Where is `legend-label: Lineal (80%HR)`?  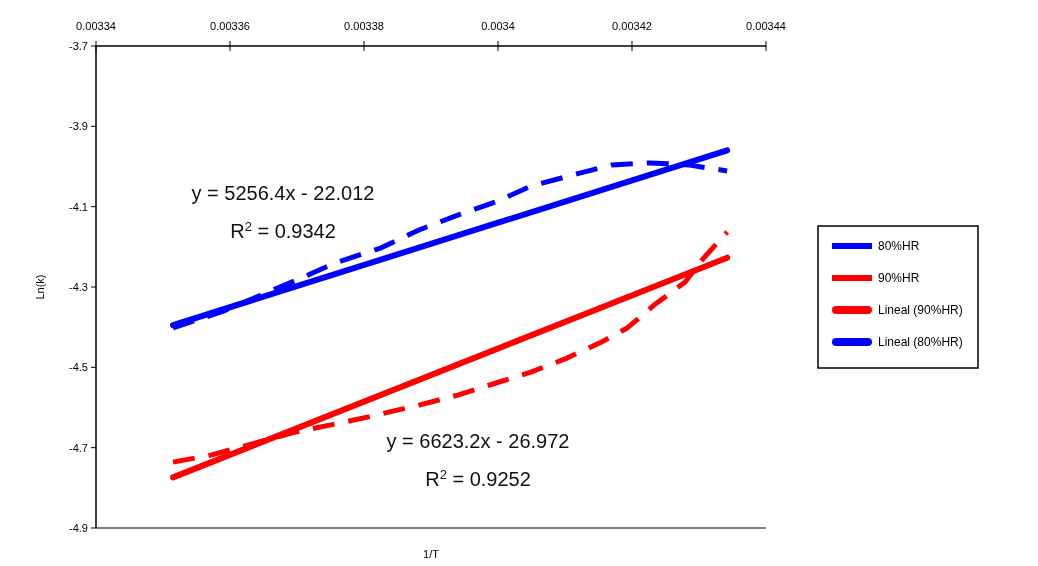
legend-label: Lineal (80%HR) is located at coordinates (920, 342).